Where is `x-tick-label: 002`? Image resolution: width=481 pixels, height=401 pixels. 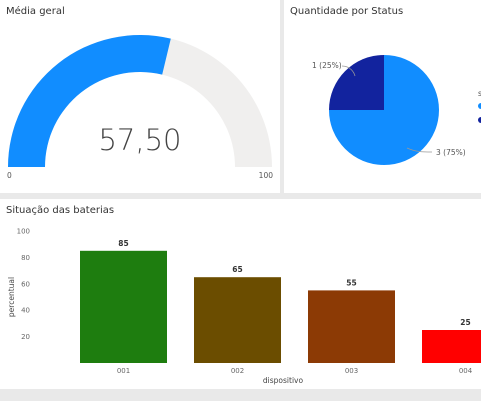 x-tick-label: 002 is located at coordinates (237, 371).